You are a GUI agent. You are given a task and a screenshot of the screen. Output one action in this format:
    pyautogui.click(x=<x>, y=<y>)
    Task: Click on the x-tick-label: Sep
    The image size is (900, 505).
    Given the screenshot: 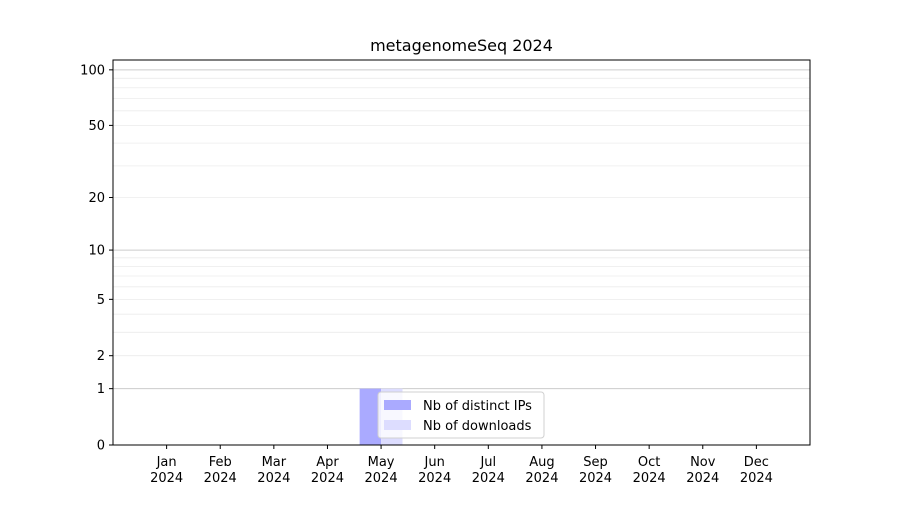 What is the action you would take?
    pyautogui.click(x=595, y=462)
    